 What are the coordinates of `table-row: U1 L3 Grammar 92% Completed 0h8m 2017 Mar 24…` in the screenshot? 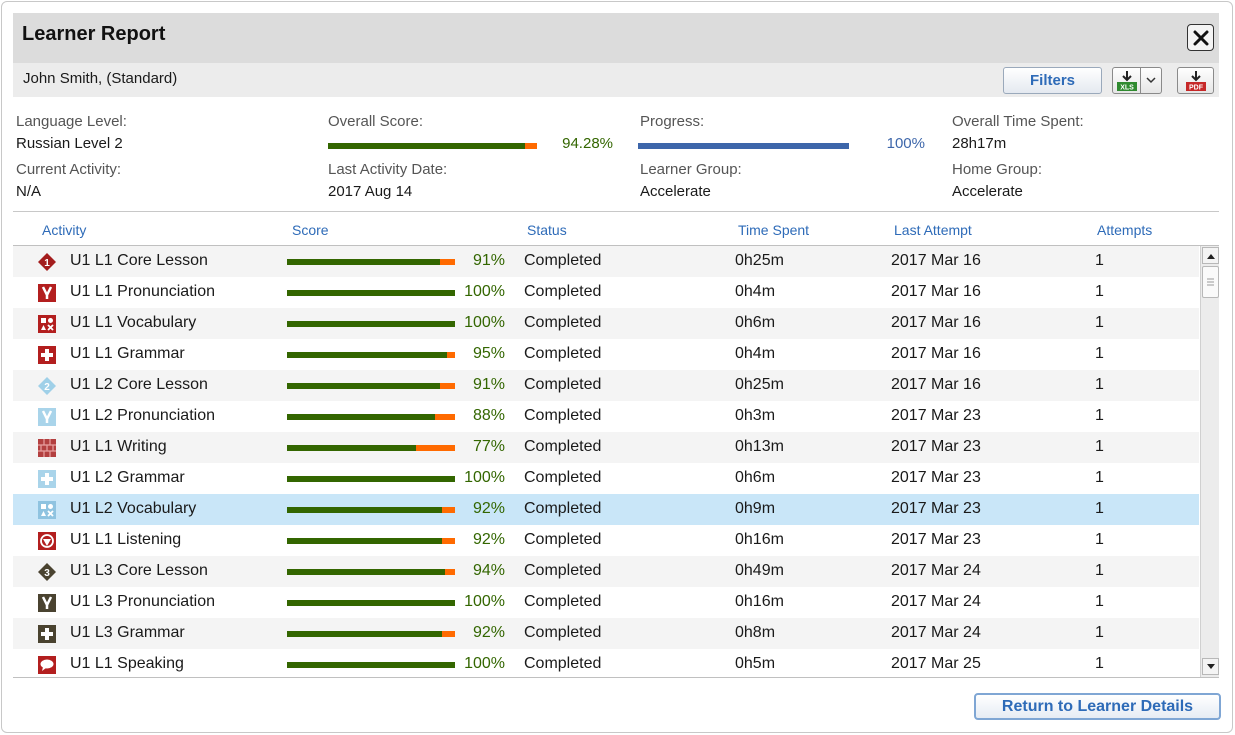 It's located at (606, 633).